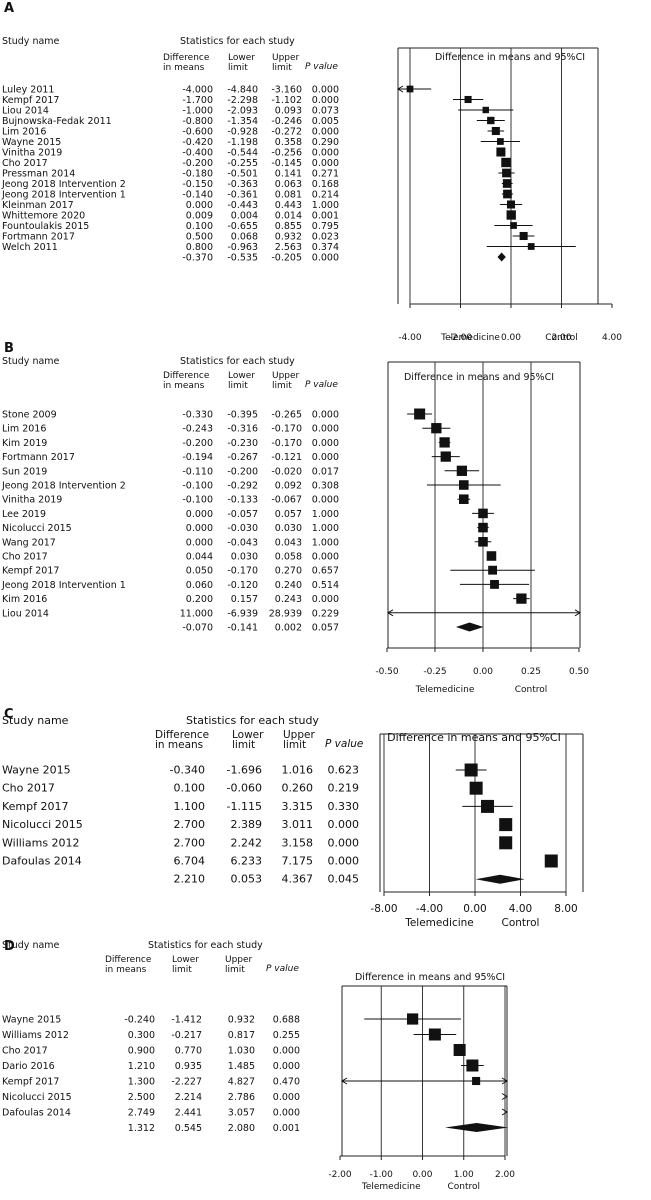  What do you see at coordinates (30, 247) in the screenshot?
I see `study-name: Welch 2011` at bounding box center [30, 247].